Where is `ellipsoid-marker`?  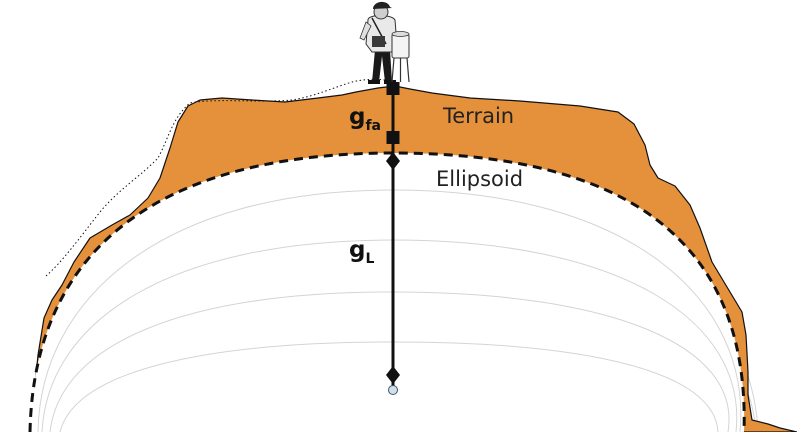 ellipsoid-marker is located at coordinates (393, 161).